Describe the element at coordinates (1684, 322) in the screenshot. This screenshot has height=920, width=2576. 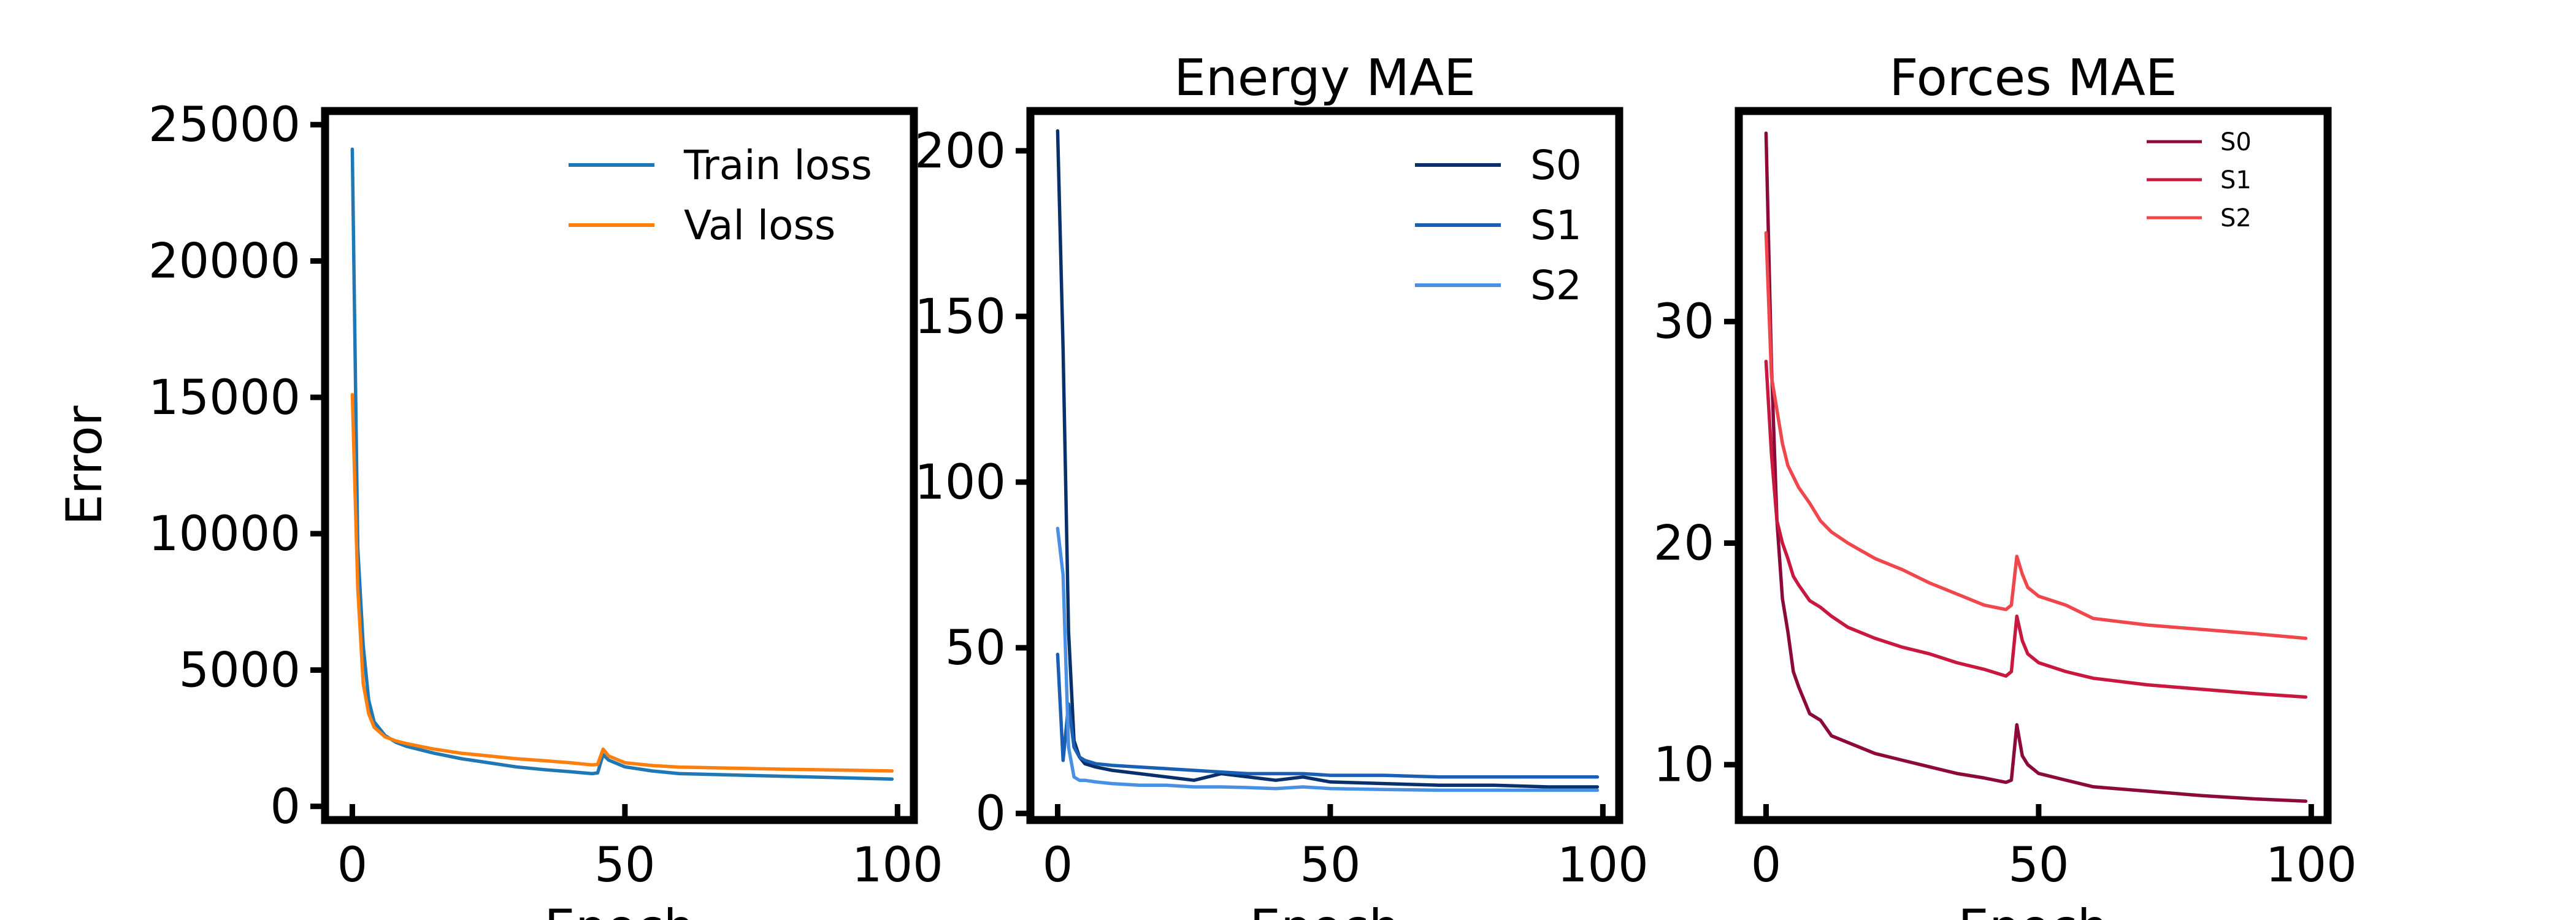
I see `y-tick-label: 30` at that location.